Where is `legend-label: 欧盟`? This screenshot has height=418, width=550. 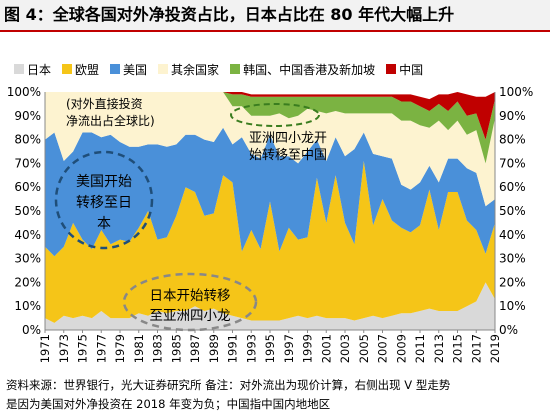 legend-label: 欧盟 is located at coordinates (87, 69).